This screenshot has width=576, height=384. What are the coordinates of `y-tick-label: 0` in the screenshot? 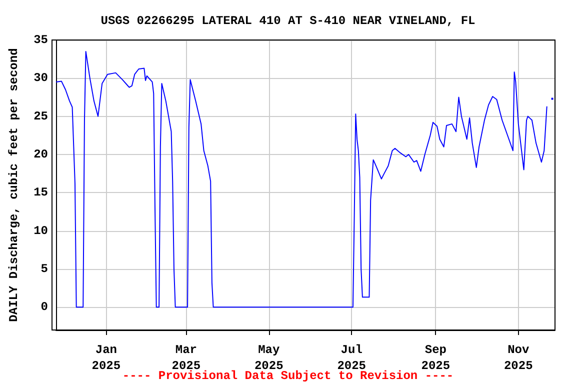 It's located at (44, 307).